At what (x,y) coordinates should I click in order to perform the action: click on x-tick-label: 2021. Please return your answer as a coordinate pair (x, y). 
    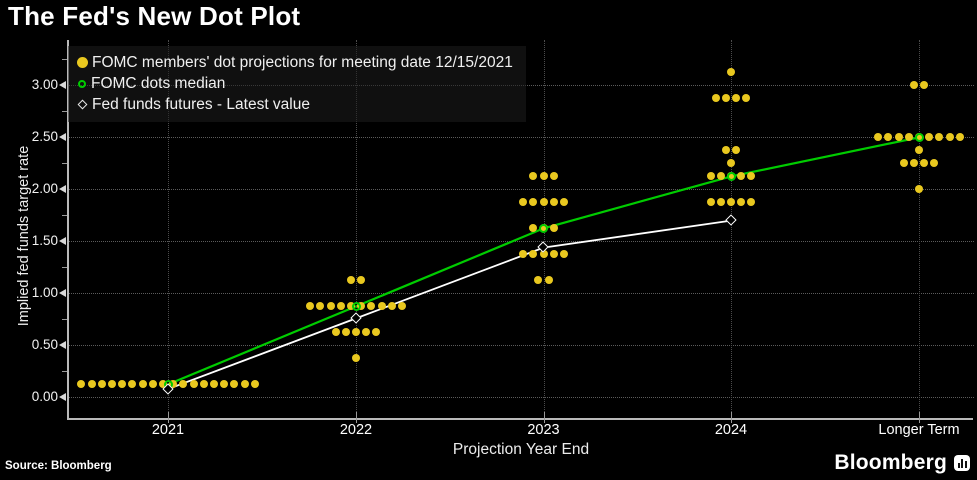
    Looking at the image, I should click on (168, 430).